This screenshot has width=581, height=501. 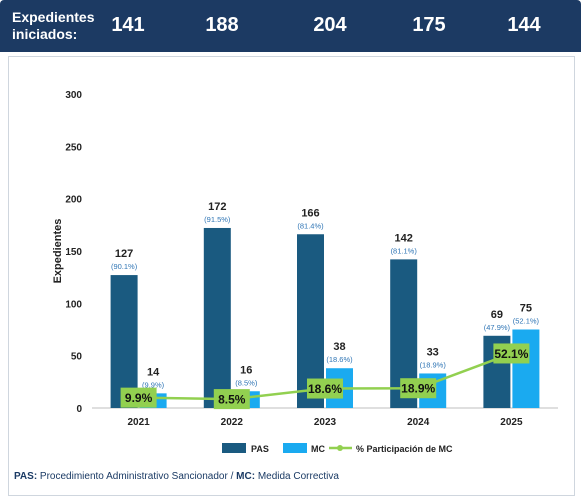 What do you see at coordinates (128, 25) in the screenshot?
I see `total-2021: 141` at bounding box center [128, 25].